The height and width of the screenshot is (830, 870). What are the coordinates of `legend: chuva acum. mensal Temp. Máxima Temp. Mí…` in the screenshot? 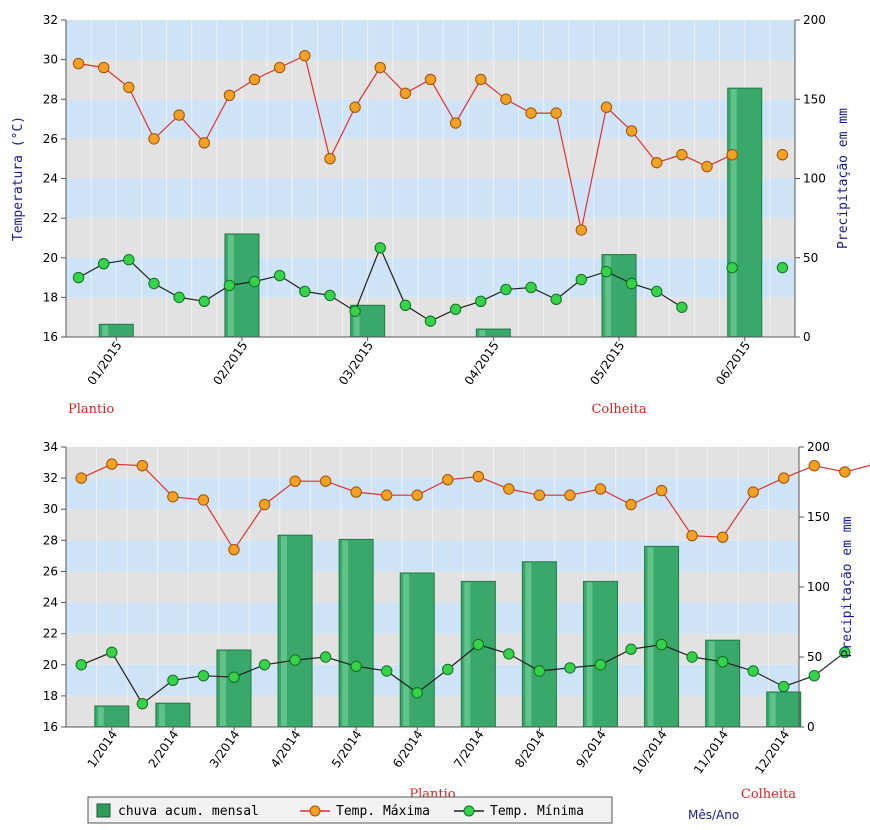 It's located at (350, 810).